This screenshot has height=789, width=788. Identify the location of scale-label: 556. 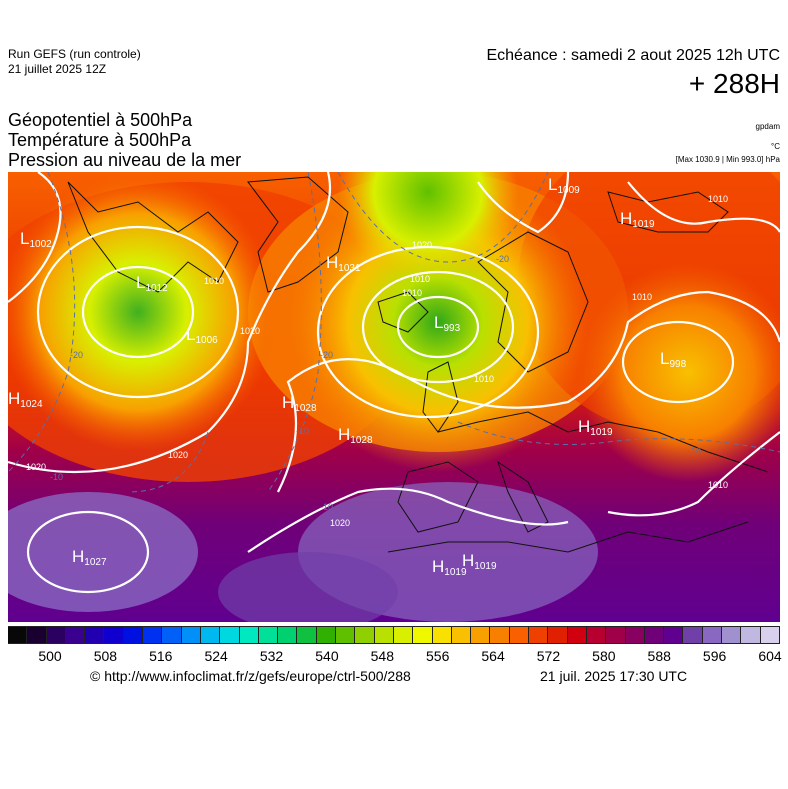
(438, 656).